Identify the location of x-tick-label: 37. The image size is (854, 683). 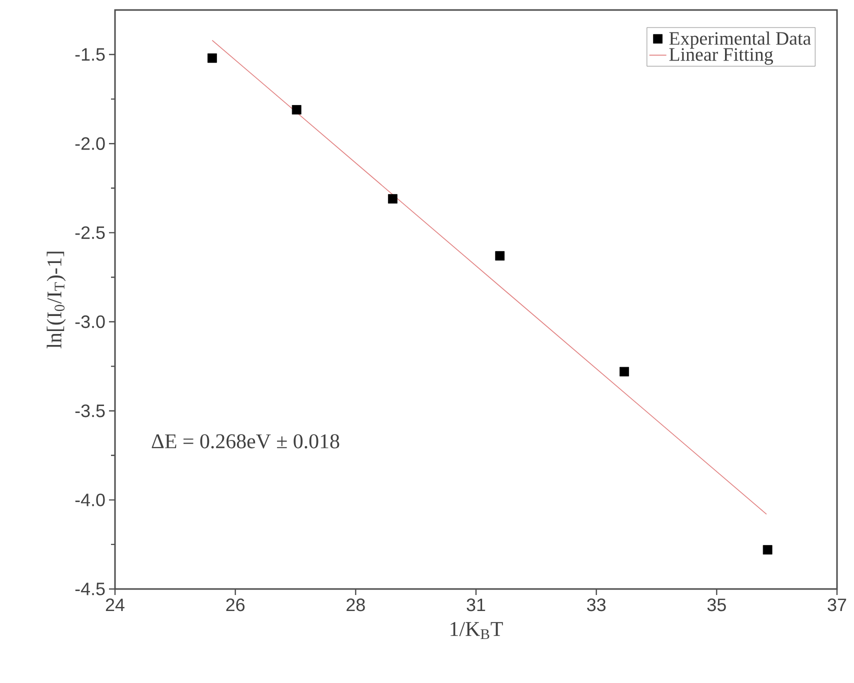
(837, 605).